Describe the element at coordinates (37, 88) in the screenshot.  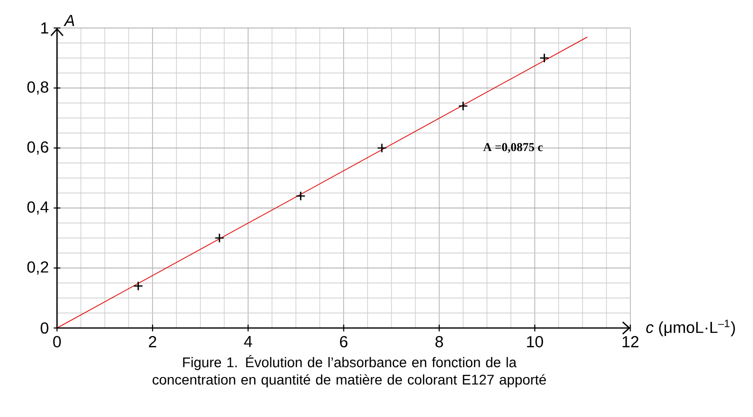
I see `y-tick-label: 0,8` at that location.